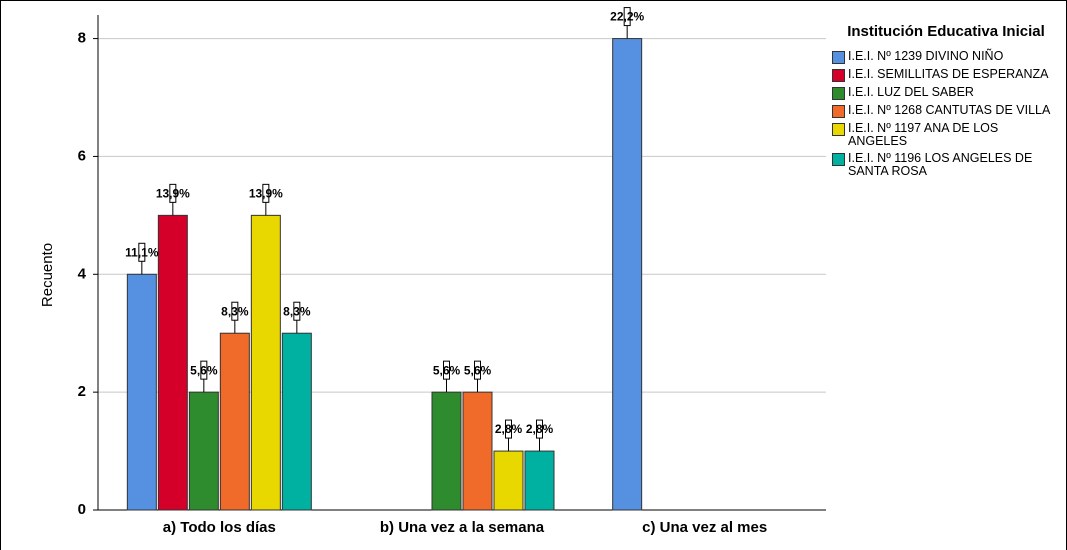  What do you see at coordinates (911, 92) in the screenshot?
I see `legend-label: I.E.I. LUZ DEL SABER` at bounding box center [911, 92].